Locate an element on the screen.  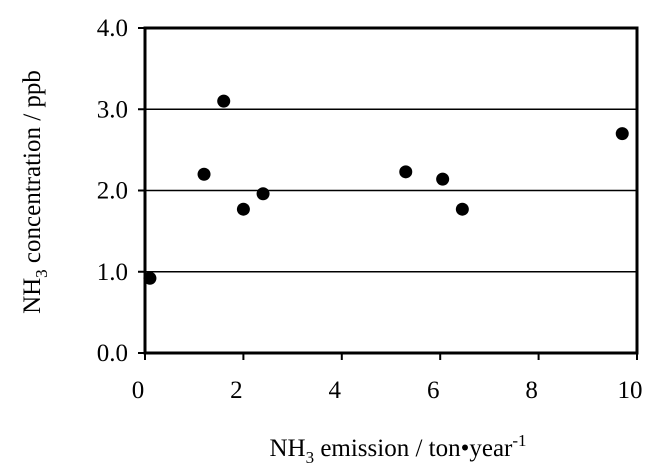
y-tick-label: 0.0 is located at coordinates (112, 353).